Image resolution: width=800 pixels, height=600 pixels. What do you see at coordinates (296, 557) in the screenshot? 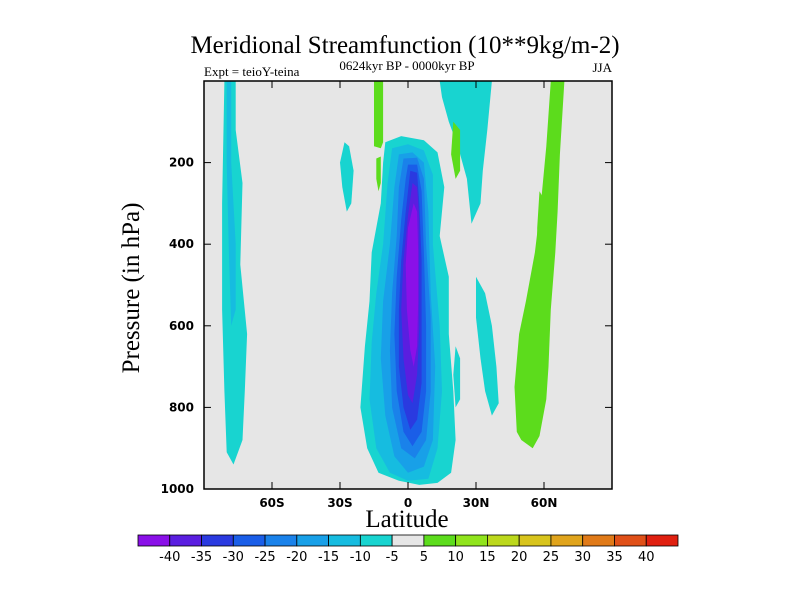
I see `colorbar-label: -20` at bounding box center [296, 557].